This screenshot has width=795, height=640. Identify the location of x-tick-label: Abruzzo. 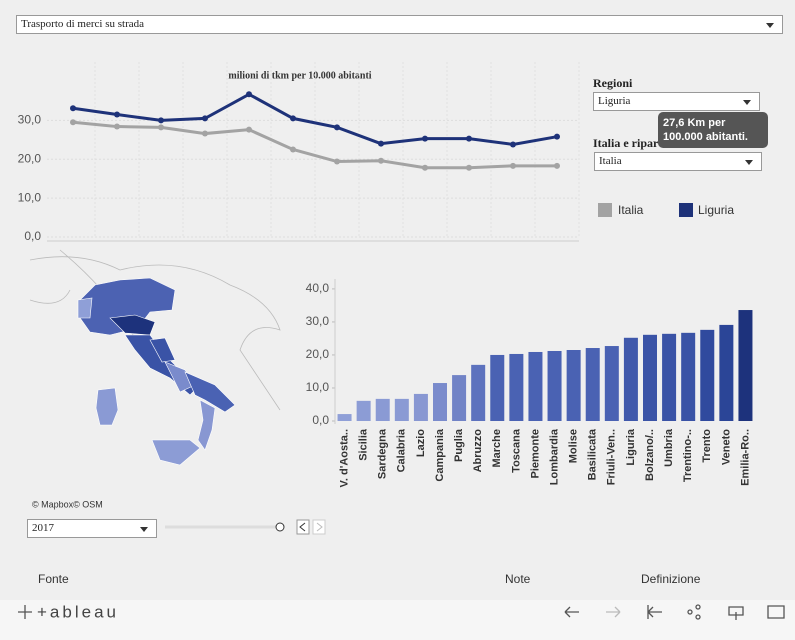
(478, 451).